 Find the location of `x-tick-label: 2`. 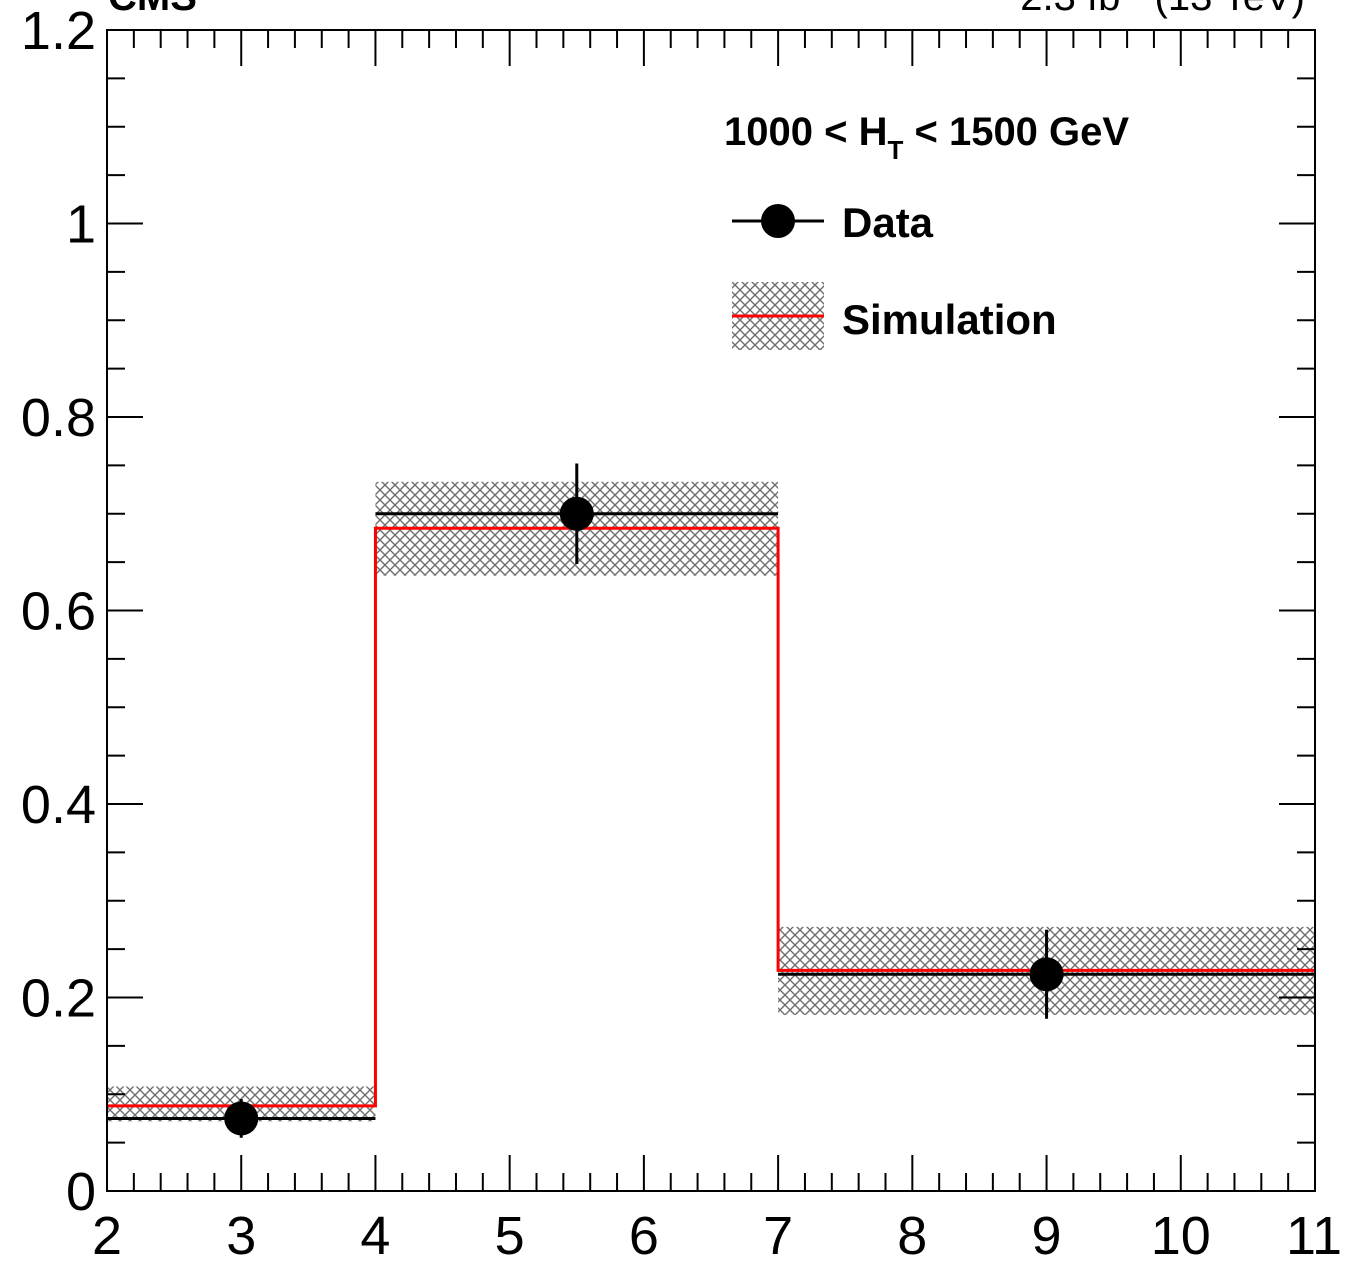

x-tick-label: 2 is located at coordinates (107, 1235).